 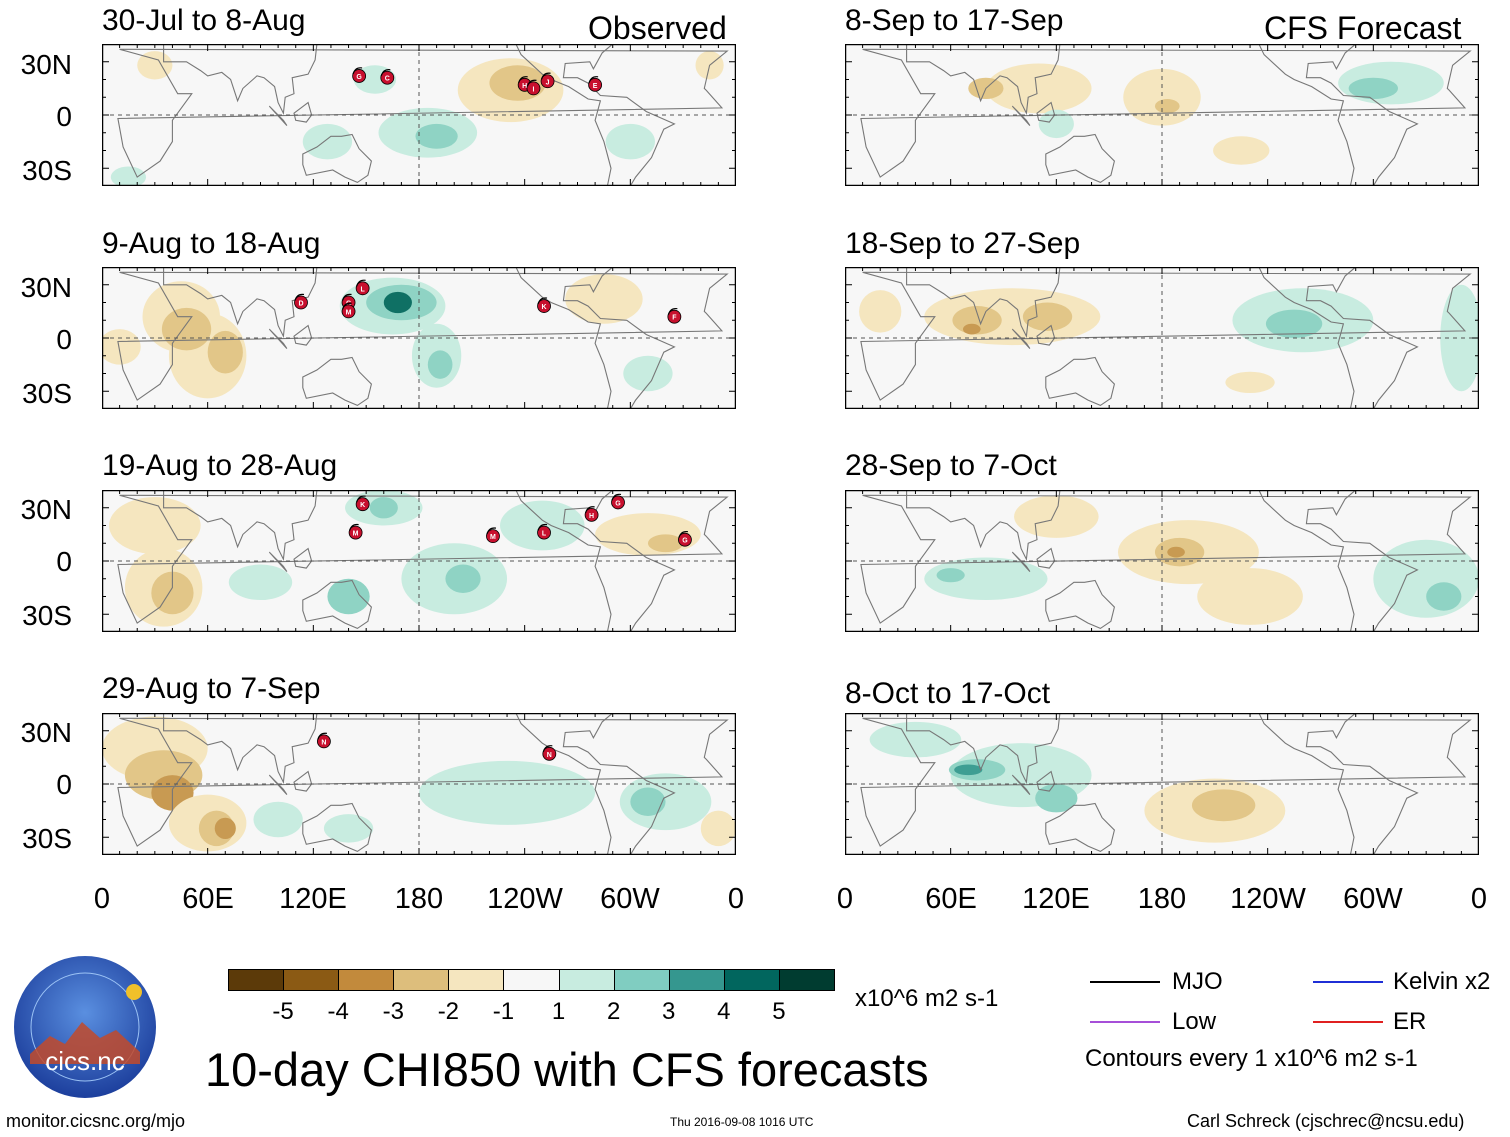 What do you see at coordinates (524, 86) in the screenshot?
I see `storm-letter: H` at bounding box center [524, 86].